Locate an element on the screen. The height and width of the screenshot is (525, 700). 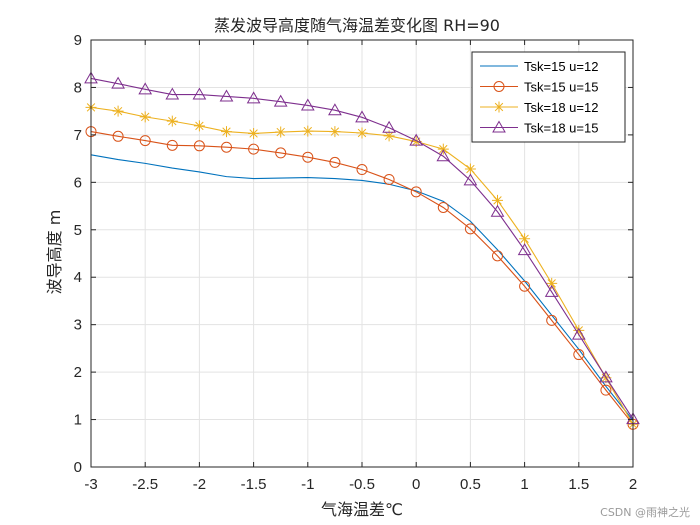
legend-item: Tsk=15 u=12 is located at coordinates (539, 66).